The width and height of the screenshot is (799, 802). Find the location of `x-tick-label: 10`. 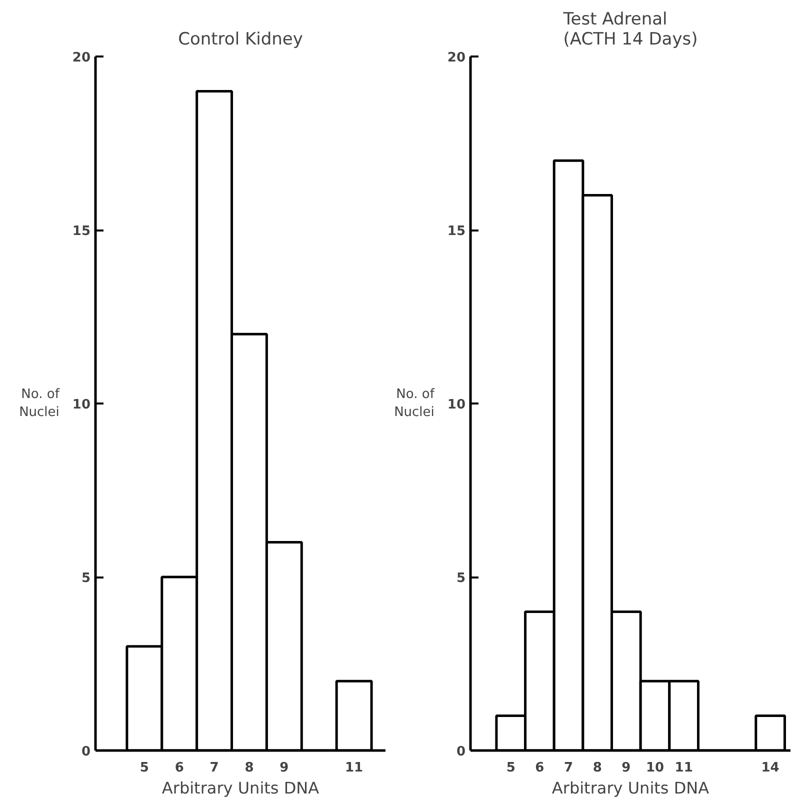

x-tick-label: 10 is located at coordinates (655, 768).